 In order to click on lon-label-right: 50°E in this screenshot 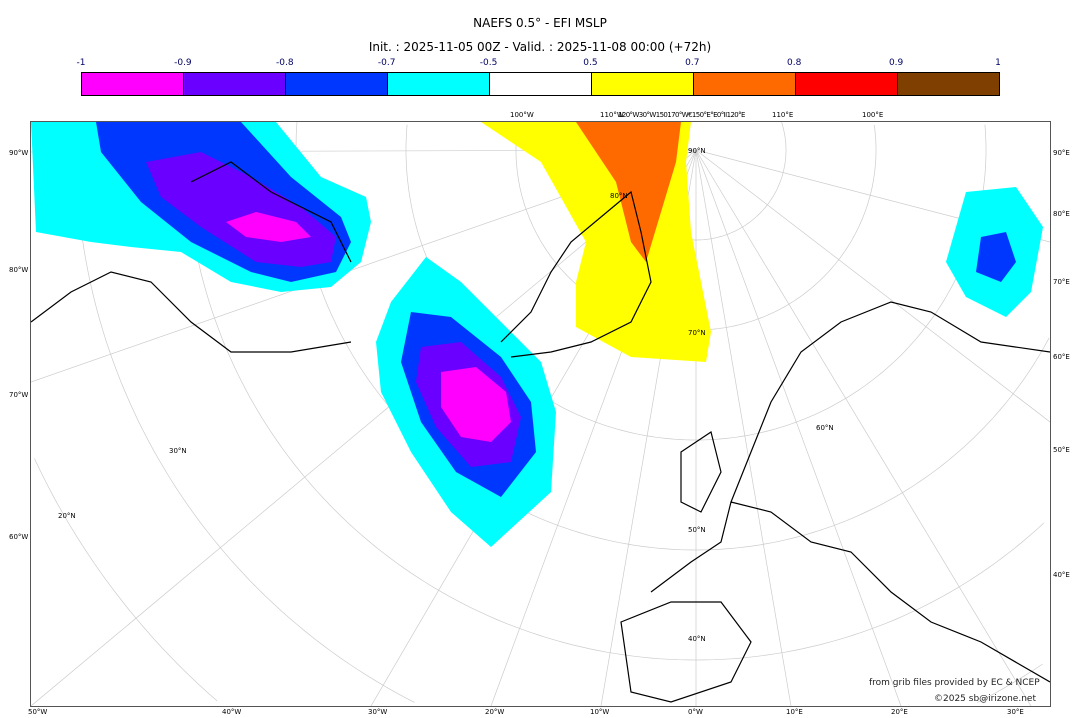, I will do `click(1061, 450)`.